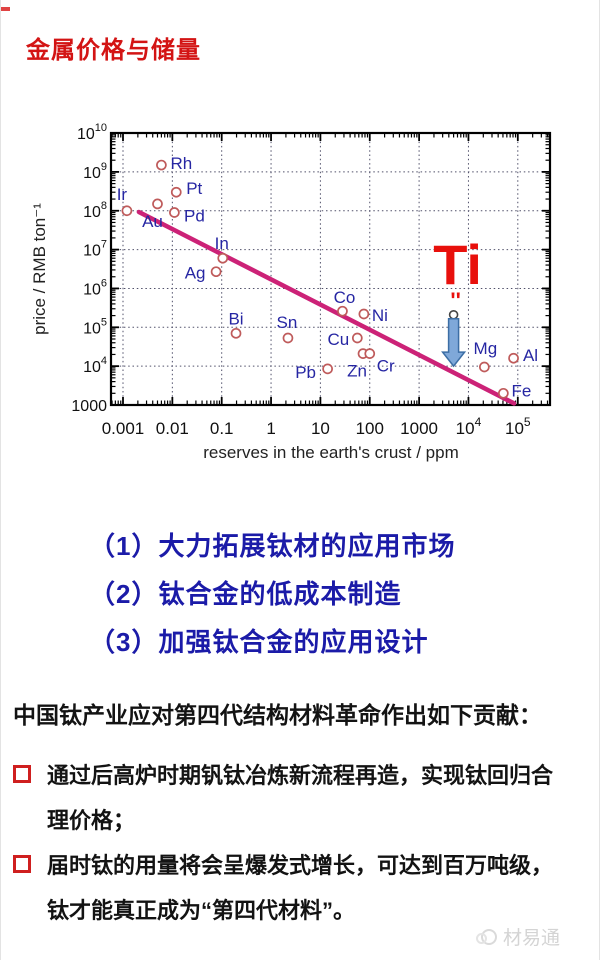 Image resolution: width=600 pixels, height=960 pixels. I want to click on element-label-sn: Sn, so click(287, 322).